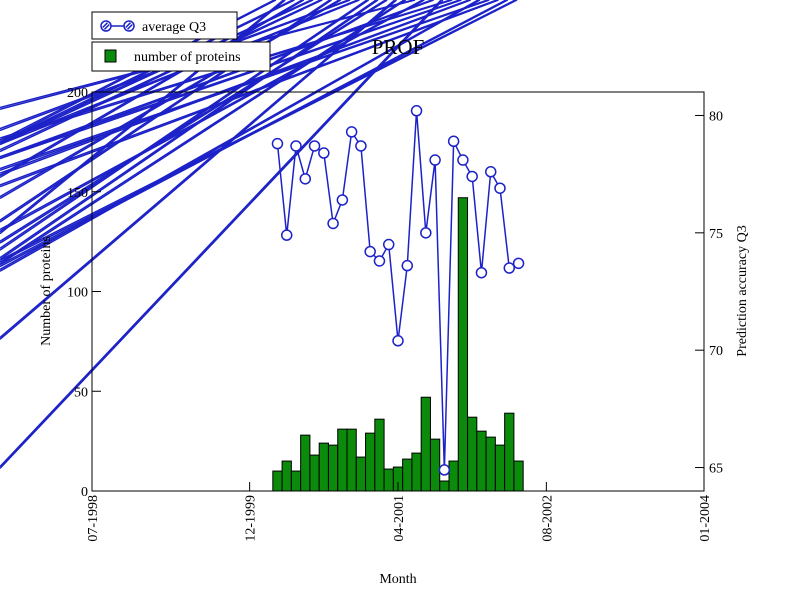 Image resolution: width=792 pixels, height=612 pixels. What do you see at coordinates (77, 293) in the screenshot?
I see `y-left-tick-label-2: 100` at bounding box center [77, 293].